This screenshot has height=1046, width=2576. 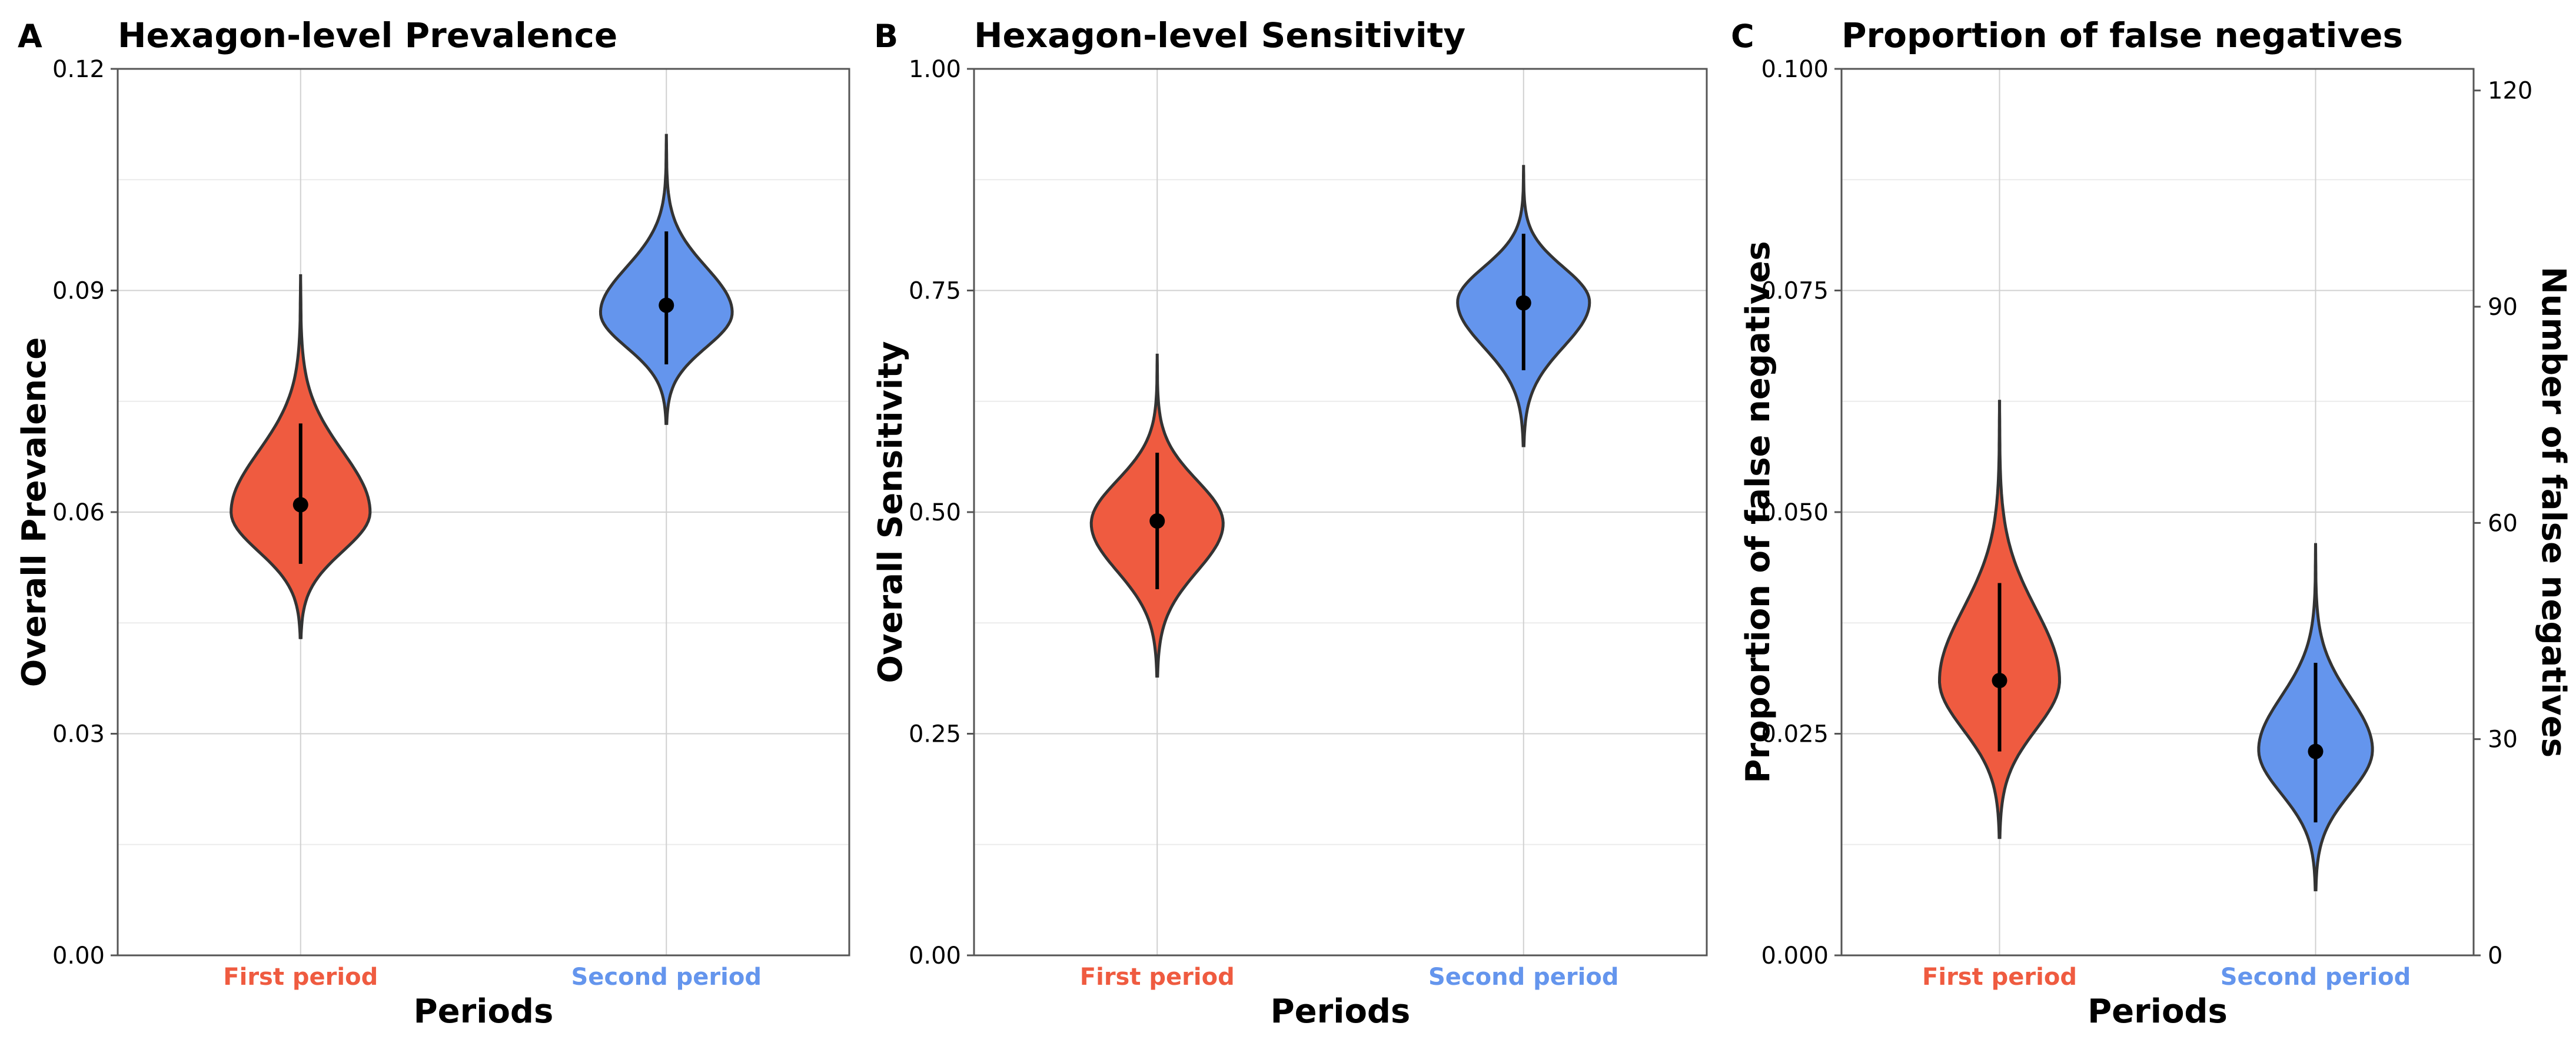 I want to click on y-tick-label: 0.09, so click(x=78, y=291).